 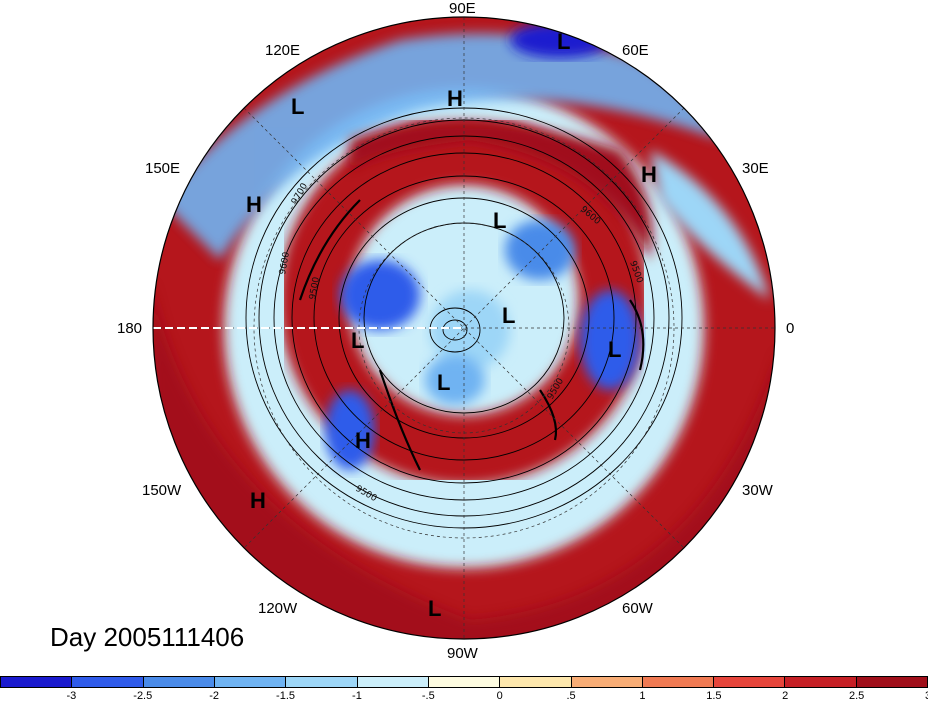 I want to click on colorbar-tick-label: -1.5, so click(x=286, y=696).